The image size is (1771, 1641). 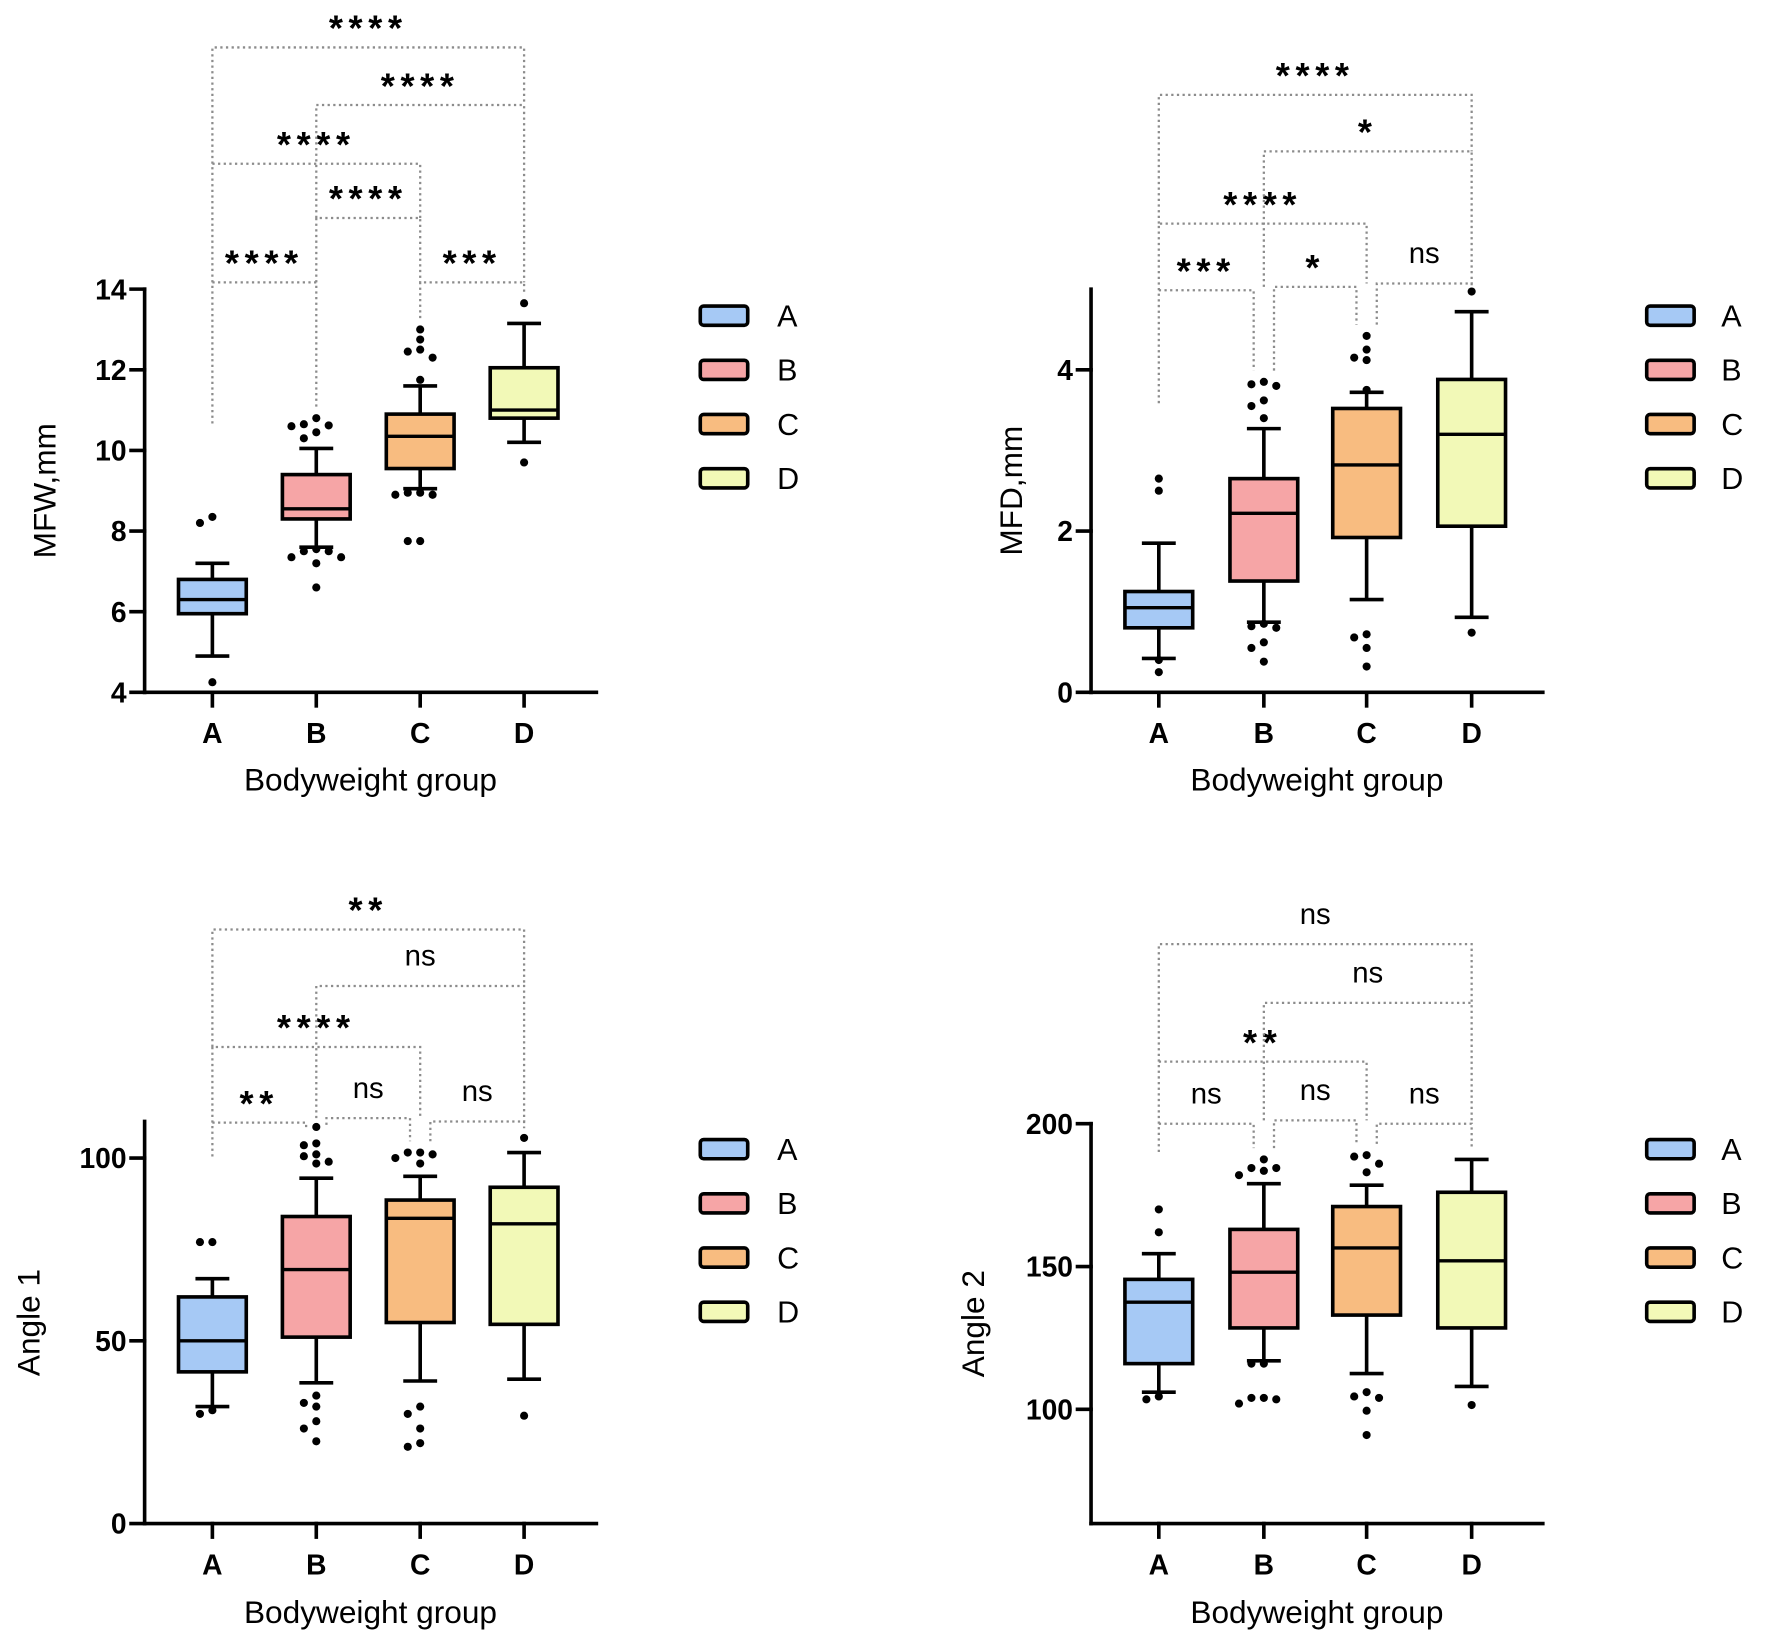 I want to click on significance-label: **, so click(x=1262, y=1042).